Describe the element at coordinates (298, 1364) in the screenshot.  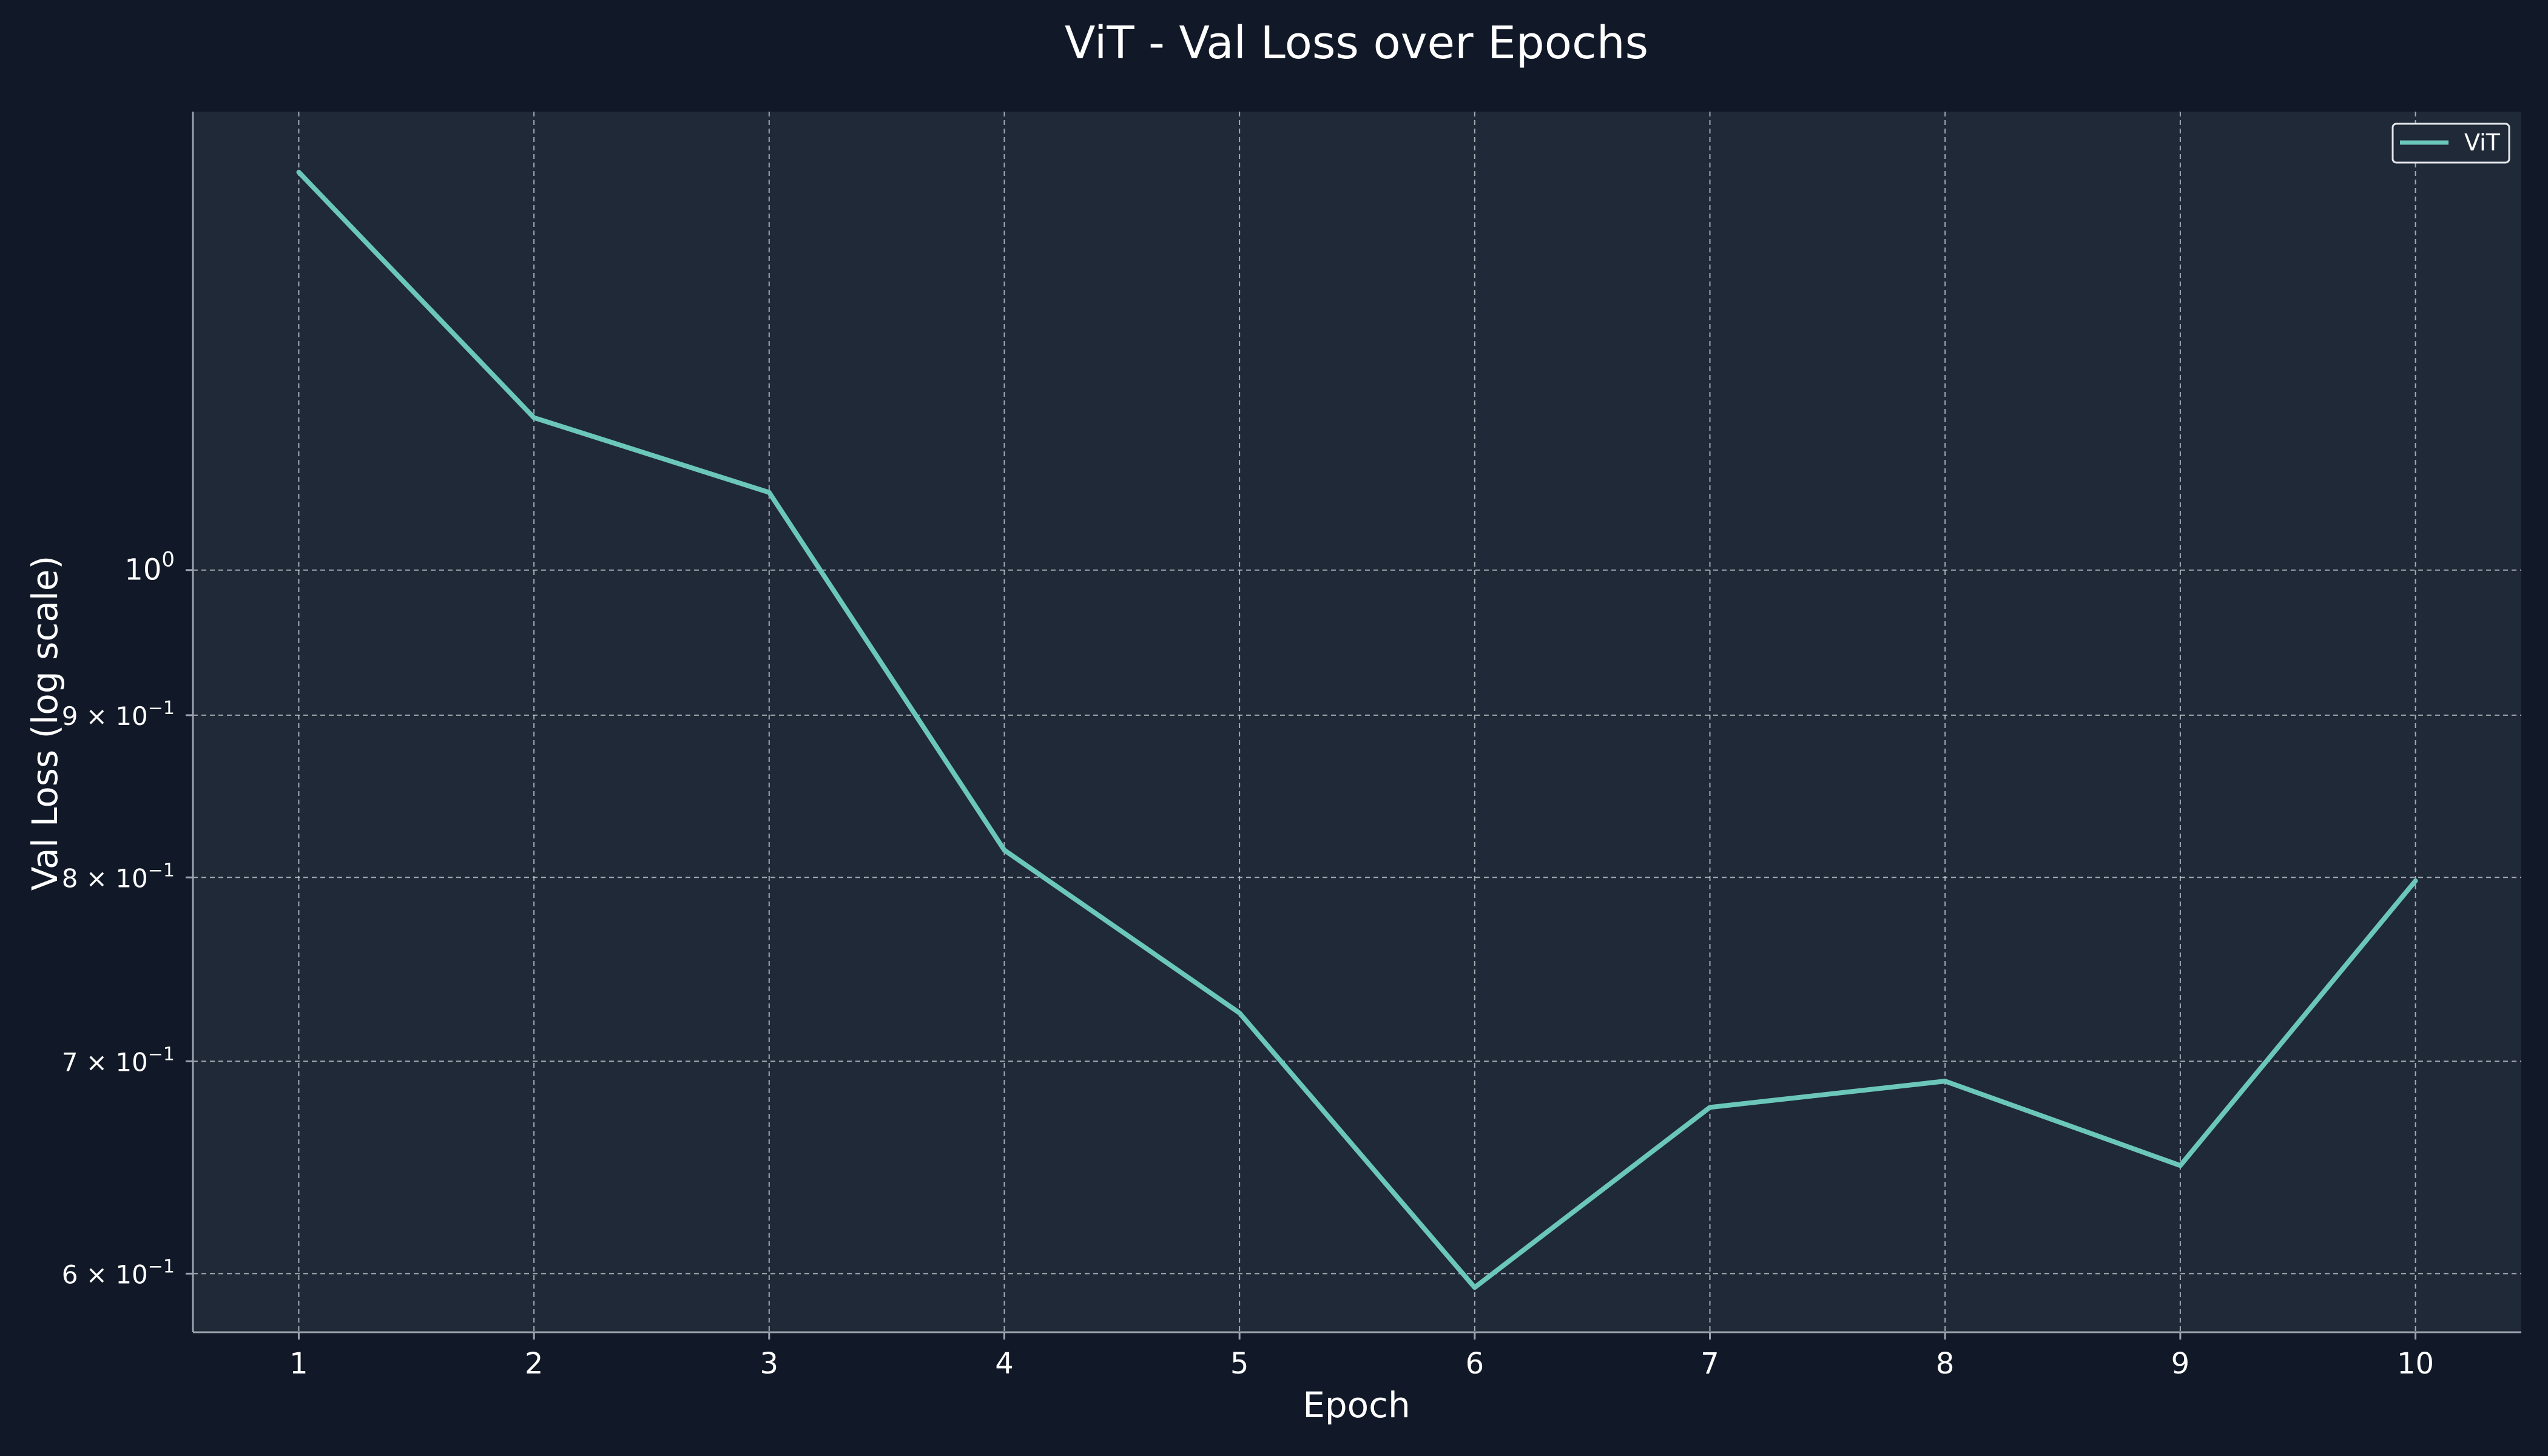
I see `x-tick-label: 1` at that location.